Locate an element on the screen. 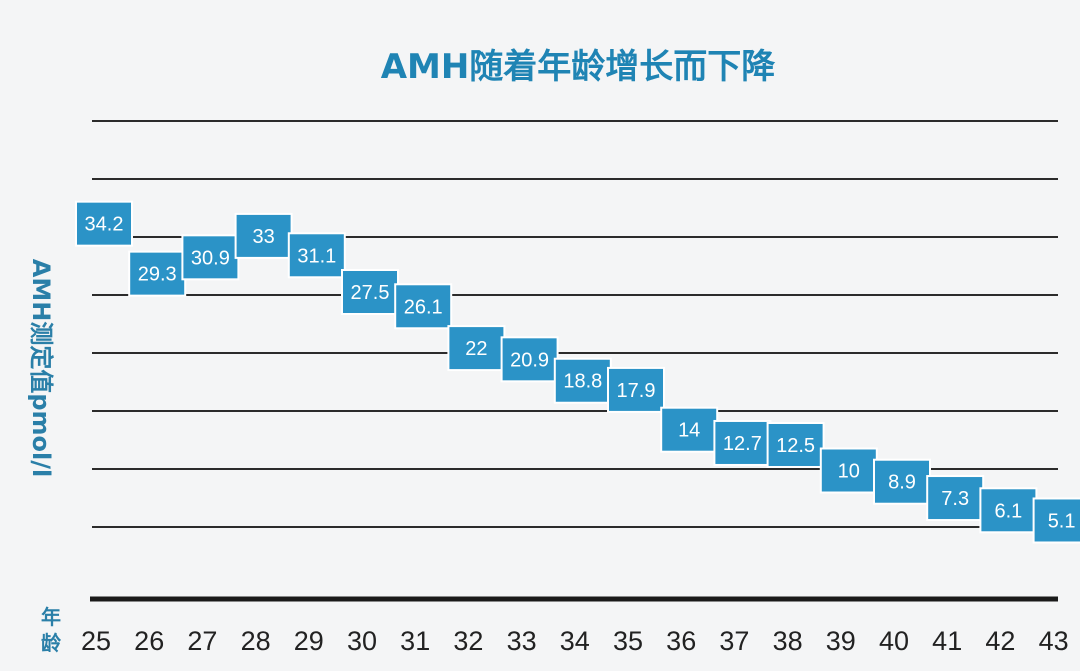 The image size is (1080, 671). data-label: 30.9 is located at coordinates (210, 258).